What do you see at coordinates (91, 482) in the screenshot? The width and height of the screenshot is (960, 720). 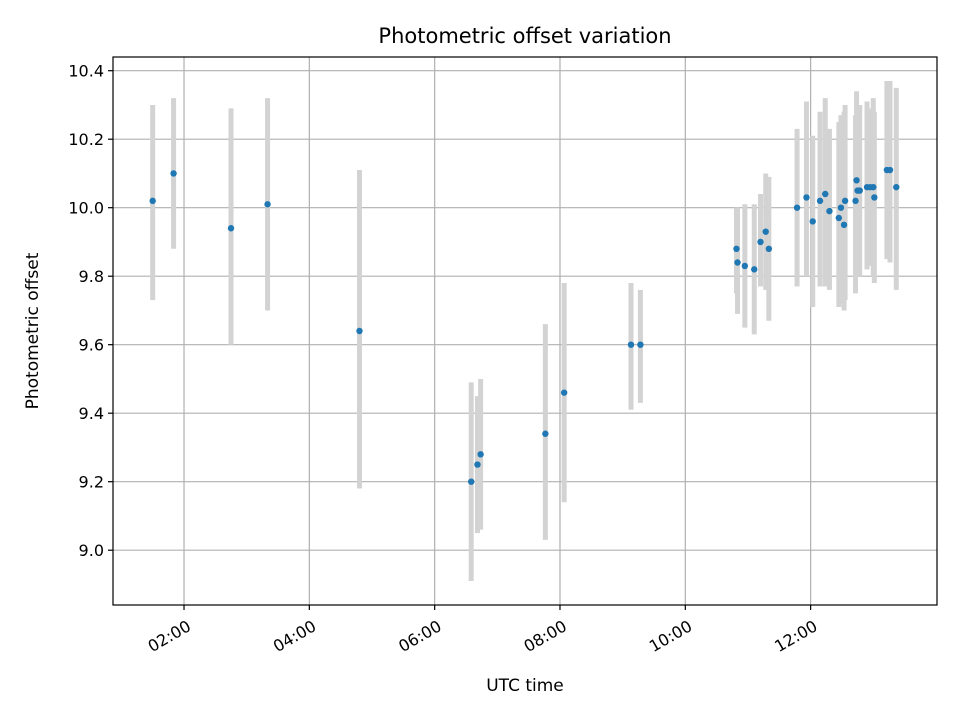 I see `y-tick-label: 9.2` at bounding box center [91, 482].